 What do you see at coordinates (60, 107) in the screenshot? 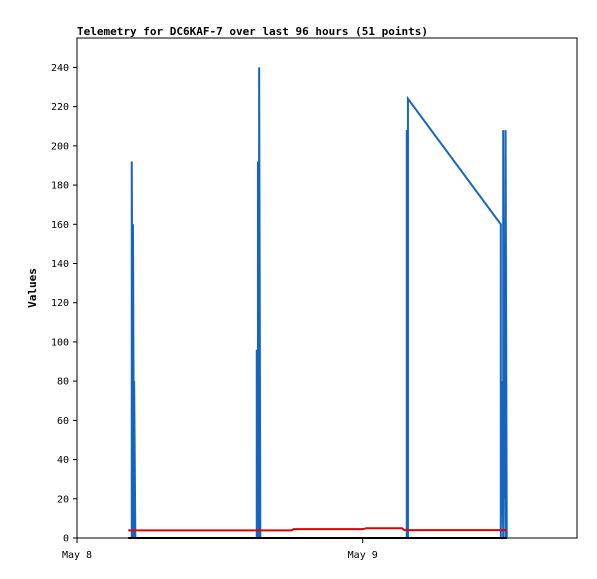
I see `y-tick-label: 220` at bounding box center [60, 107].